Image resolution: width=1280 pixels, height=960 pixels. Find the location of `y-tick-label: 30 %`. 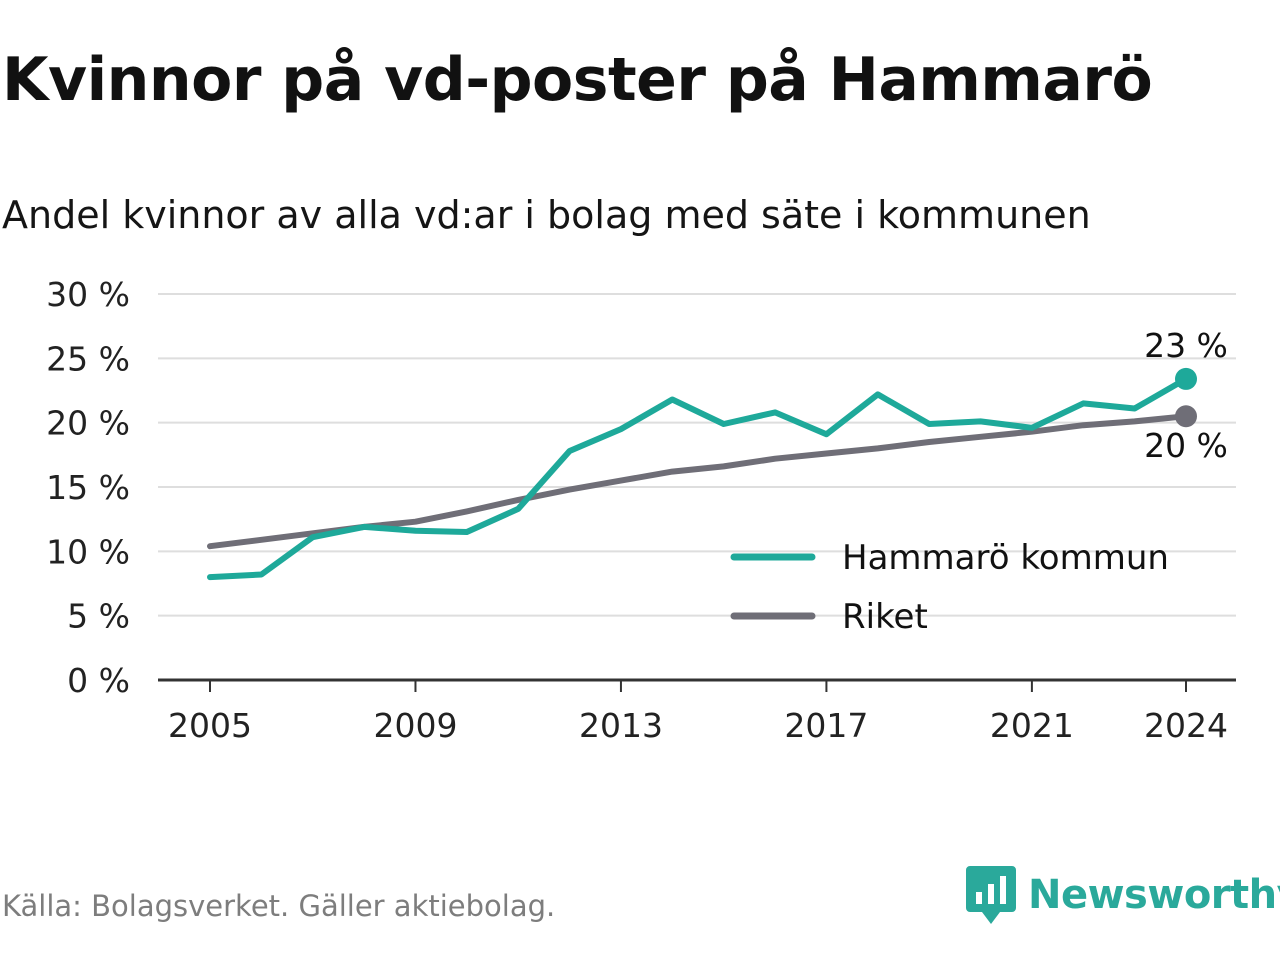

y-tick-label: 30 % is located at coordinates (88, 294).